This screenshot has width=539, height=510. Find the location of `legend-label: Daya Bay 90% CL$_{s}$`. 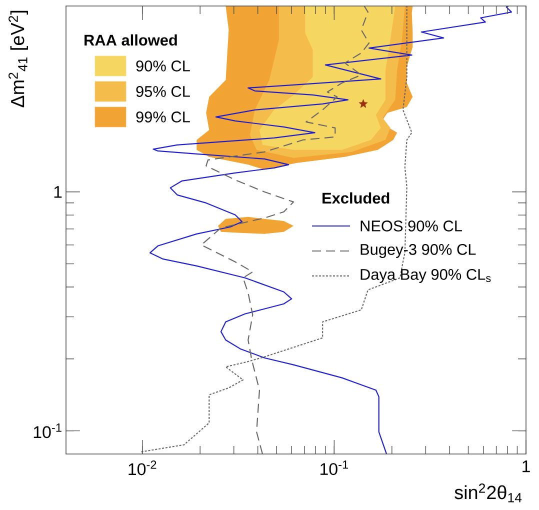

legend-label: Daya Bay 90% CL$_{s}$ is located at coordinates (425, 275).